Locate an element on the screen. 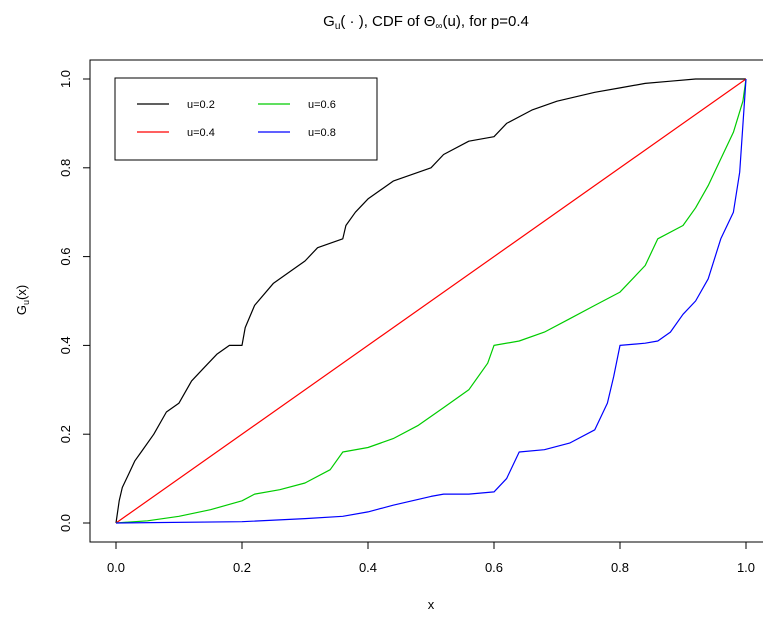 Image resolution: width=763 pixels, height=621 pixels. y-tick-label: 0.2 is located at coordinates (65, 434).